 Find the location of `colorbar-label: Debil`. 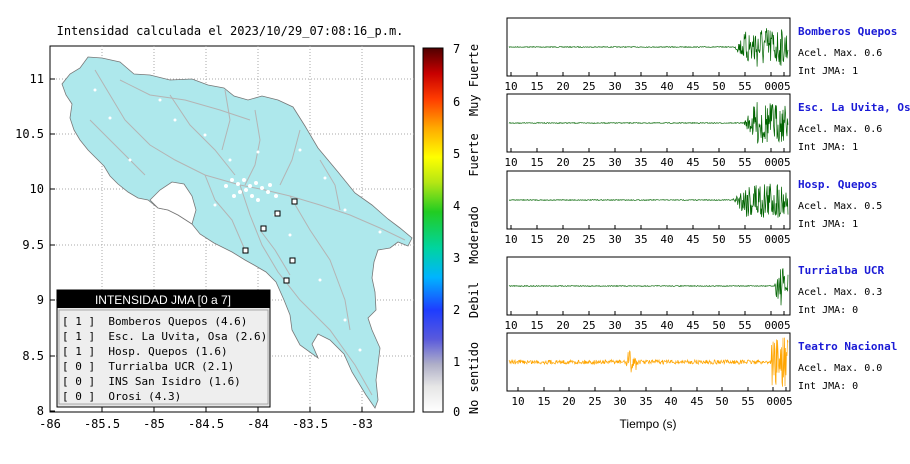

colorbar-label: Debil is located at coordinates (474, 300).